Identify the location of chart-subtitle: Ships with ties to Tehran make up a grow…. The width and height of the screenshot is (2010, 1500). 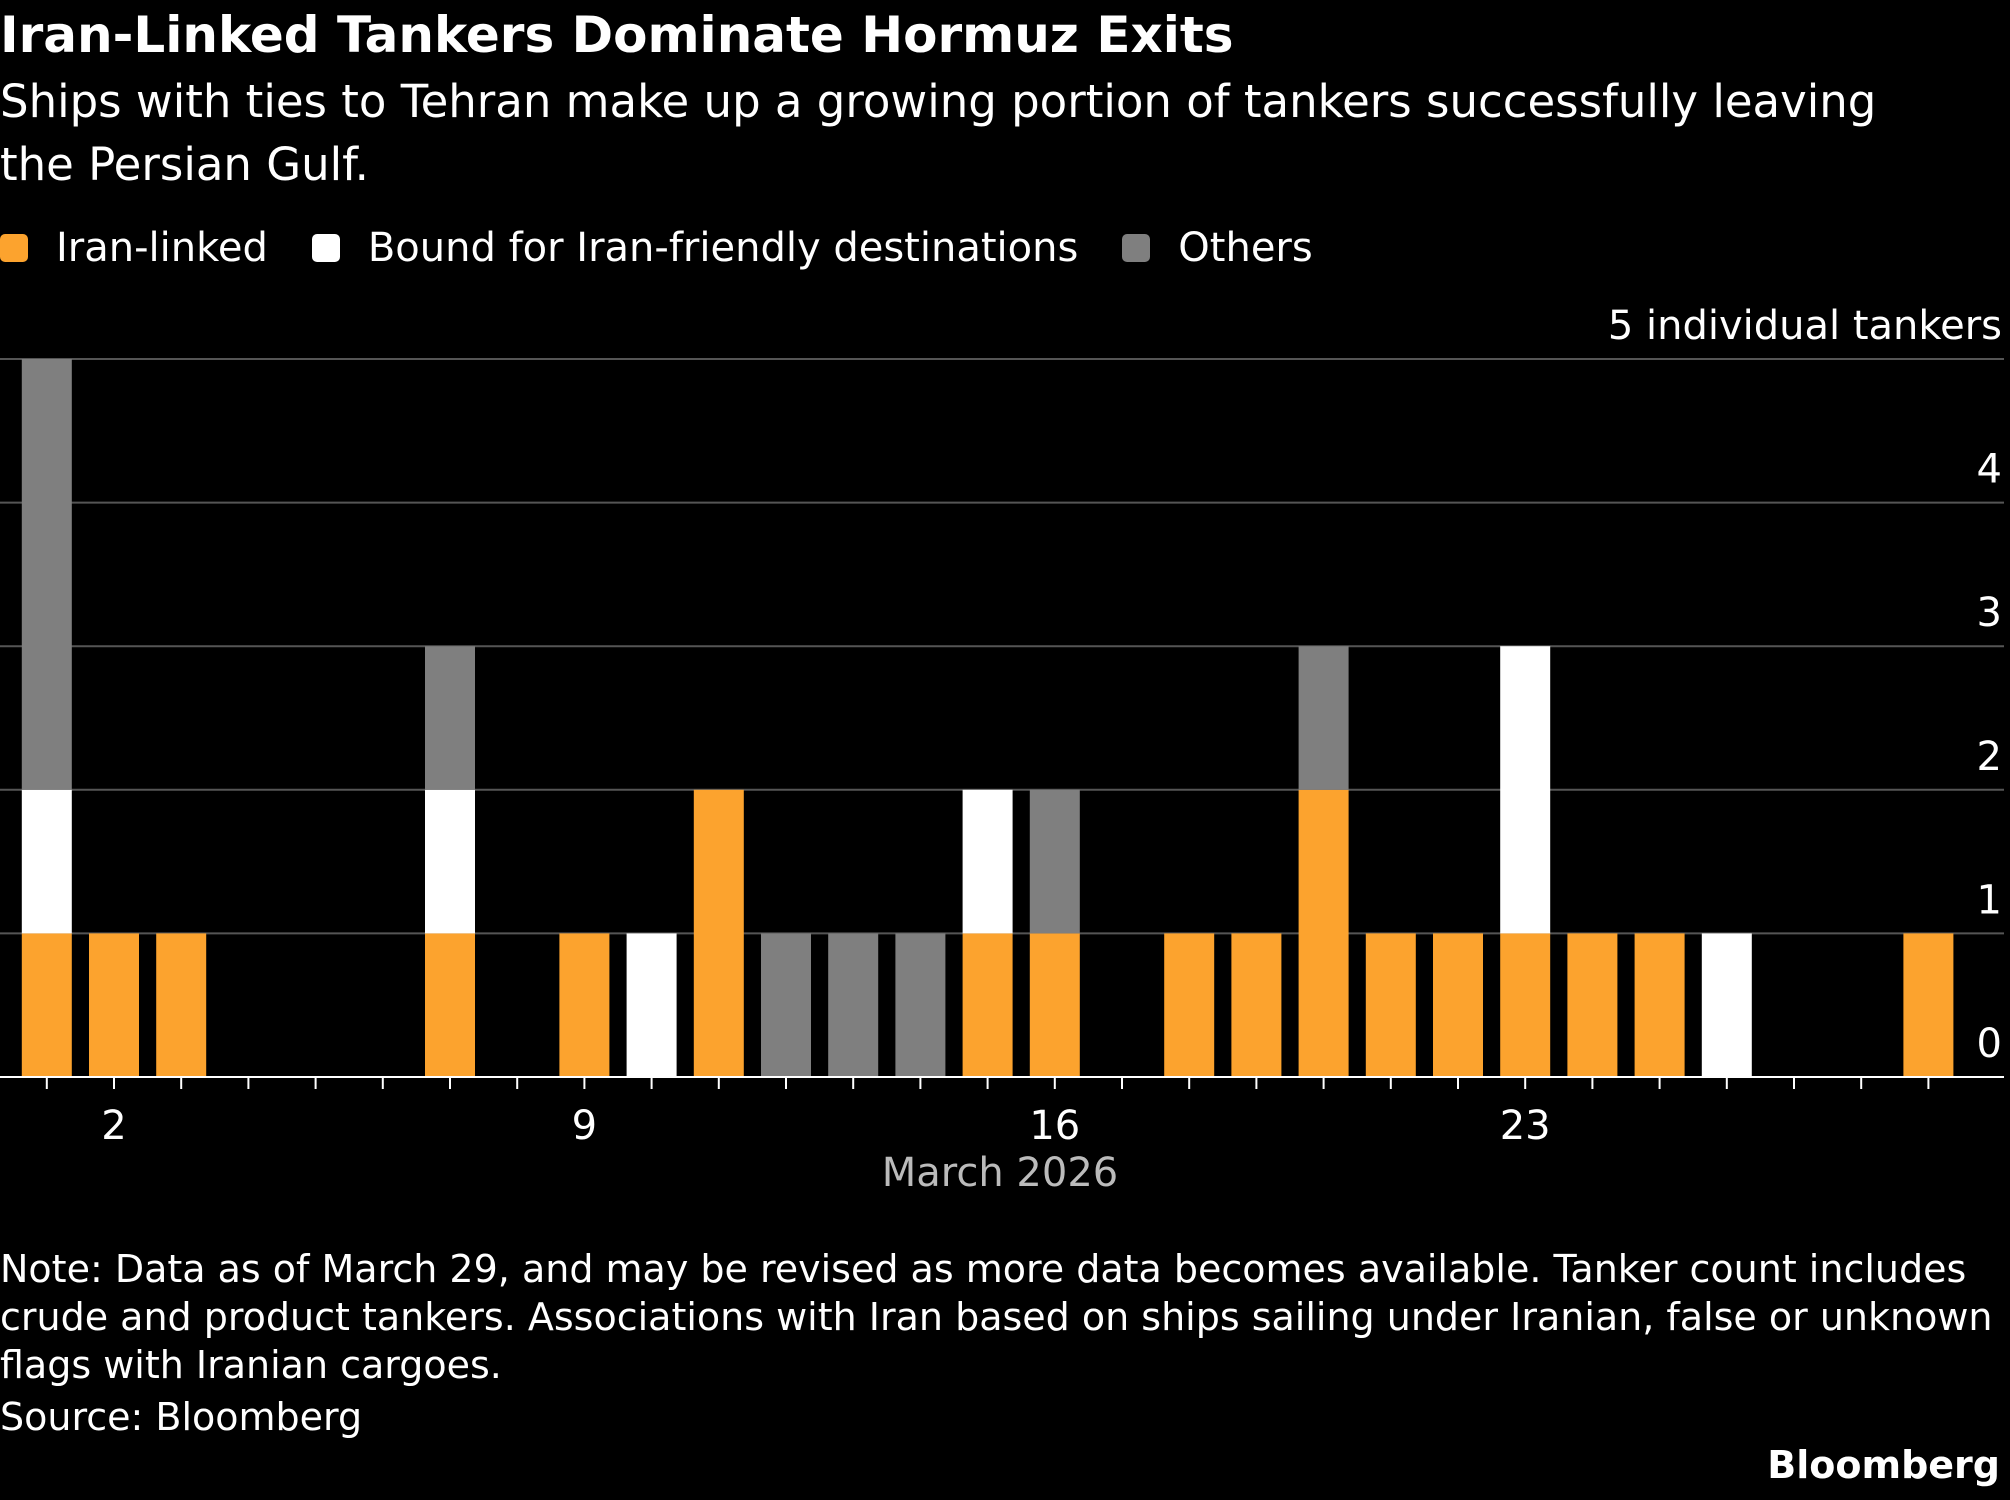
(938, 133).